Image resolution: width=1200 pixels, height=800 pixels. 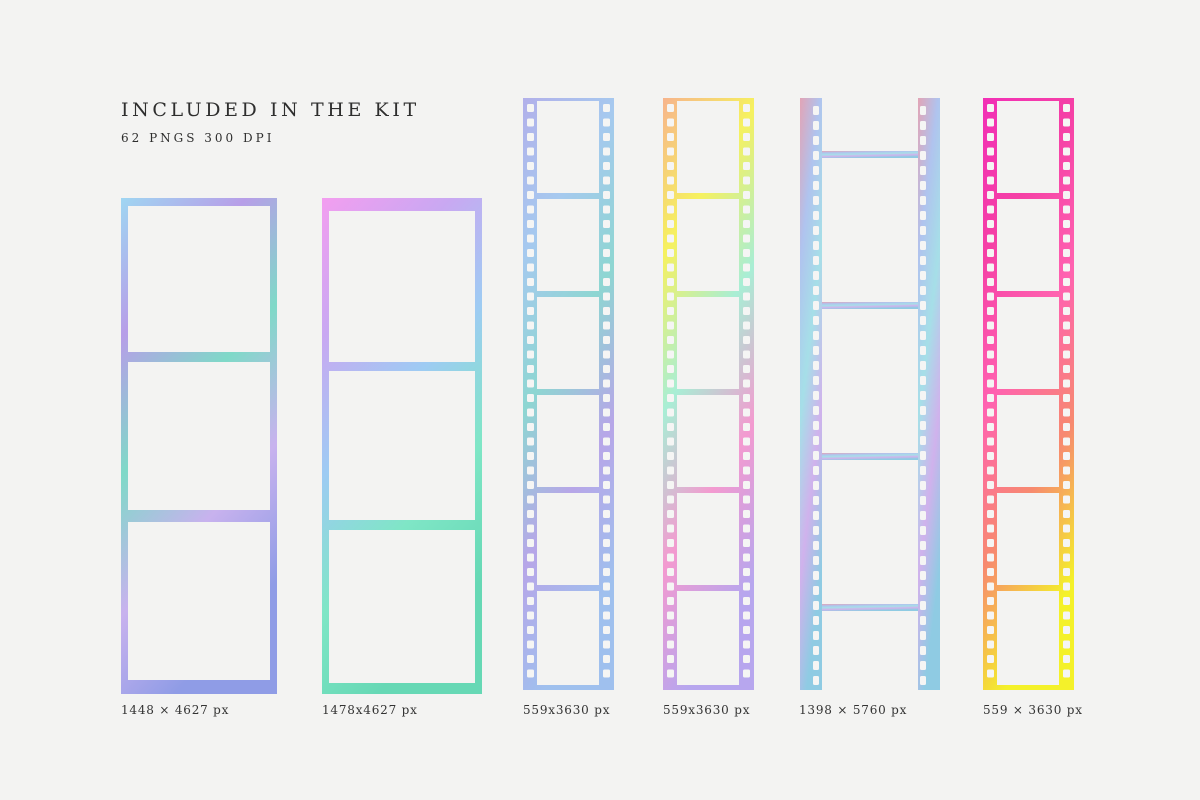 What do you see at coordinates (707, 710) in the screenshot?
I see `caption-4: 559x3630 px` at bounding box center [707, 710].